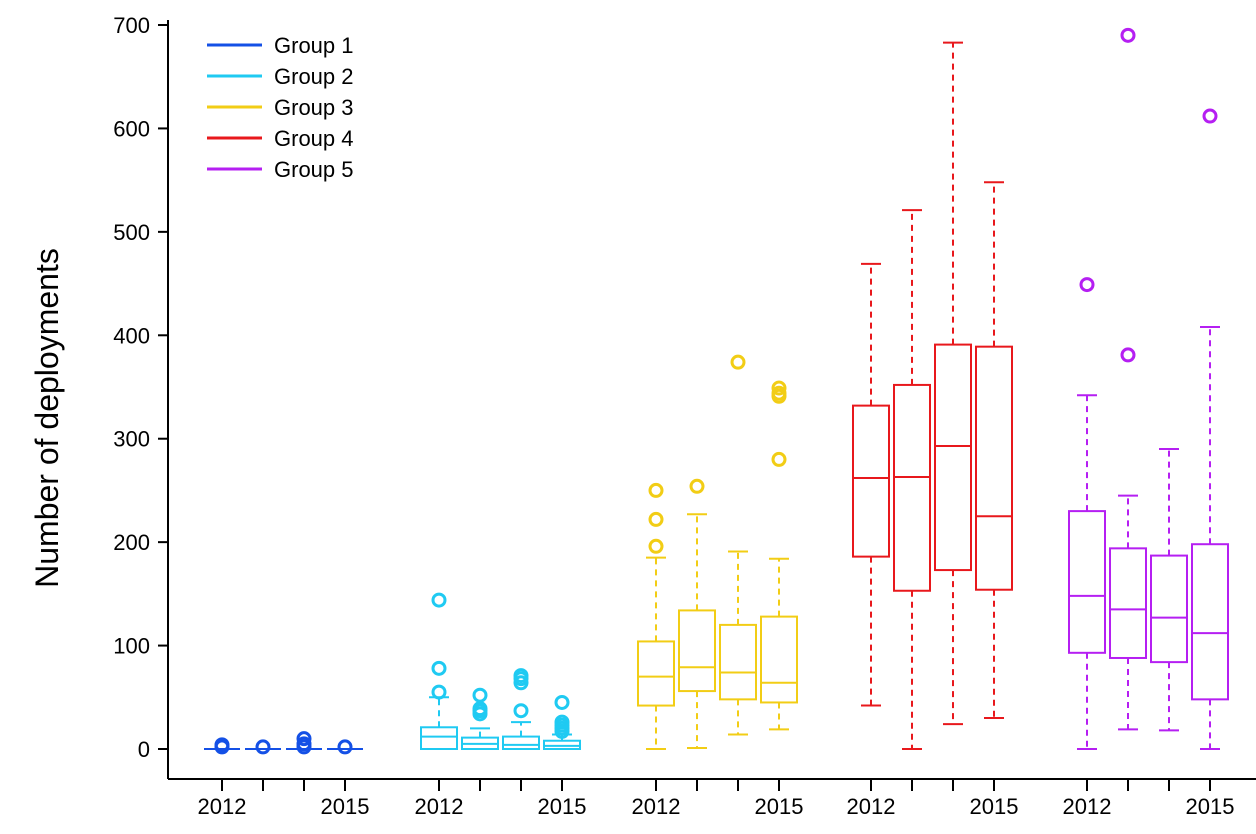 This screenshot has height=834, width=1256. Describe the element at coordinates (47, 418) in the screenshot. I see `y-axis-label: Number of deployments` at that location.